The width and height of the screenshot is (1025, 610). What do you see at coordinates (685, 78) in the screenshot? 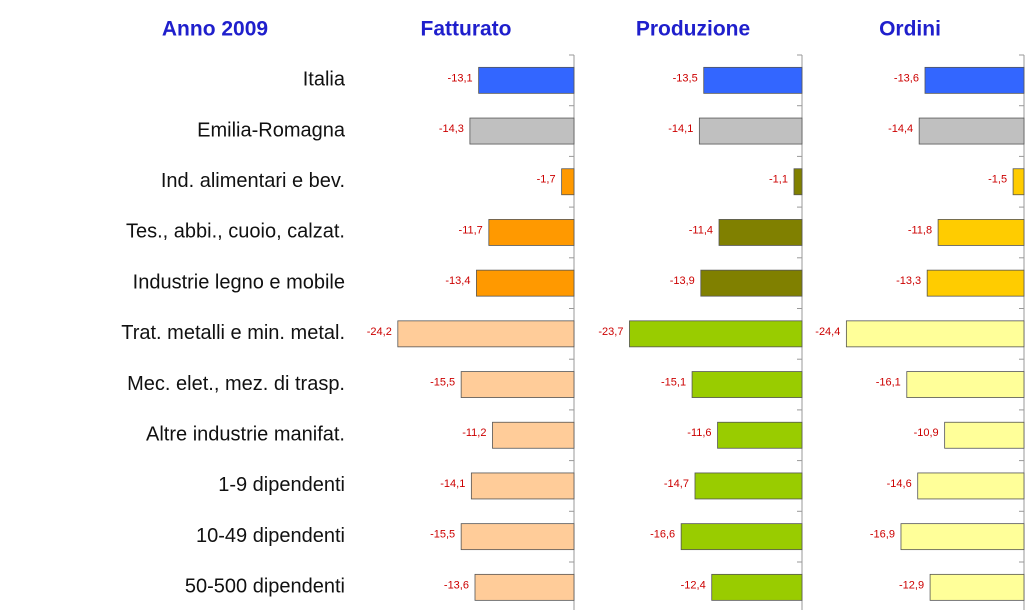
I see `value-label: -13,5` at bounding box center [685, 78].